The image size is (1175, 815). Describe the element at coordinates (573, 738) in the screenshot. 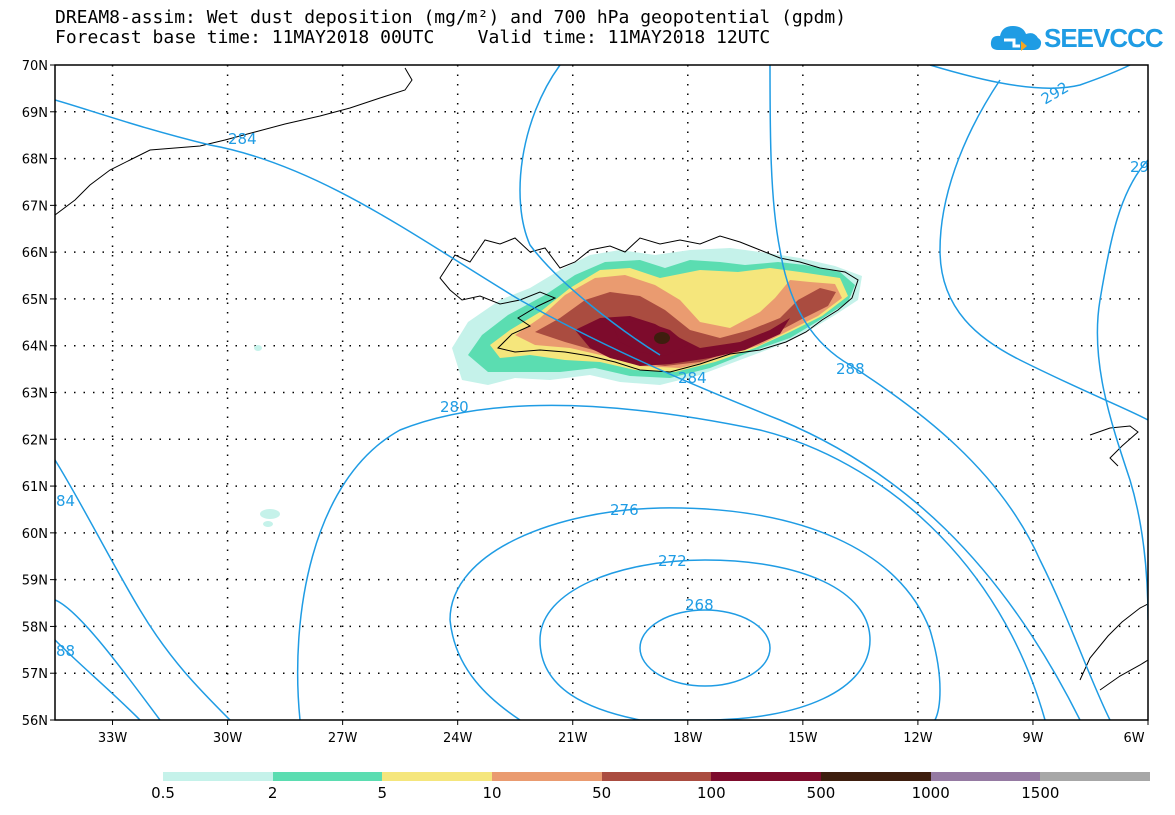

I see `lon-label: 21W` at that location.